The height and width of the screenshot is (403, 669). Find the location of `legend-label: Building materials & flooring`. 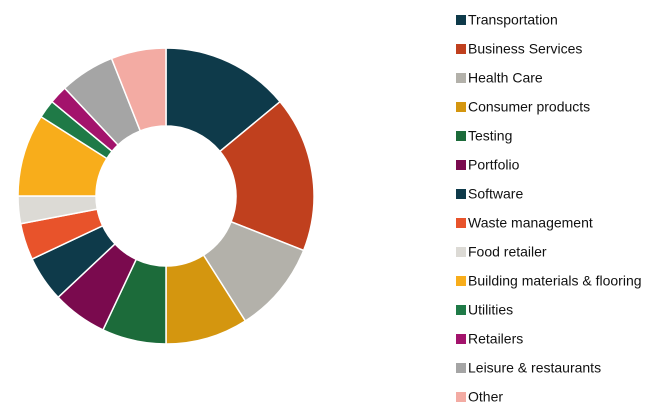

legend-label: Building materials & flooring is located at coordinates (555, 281).